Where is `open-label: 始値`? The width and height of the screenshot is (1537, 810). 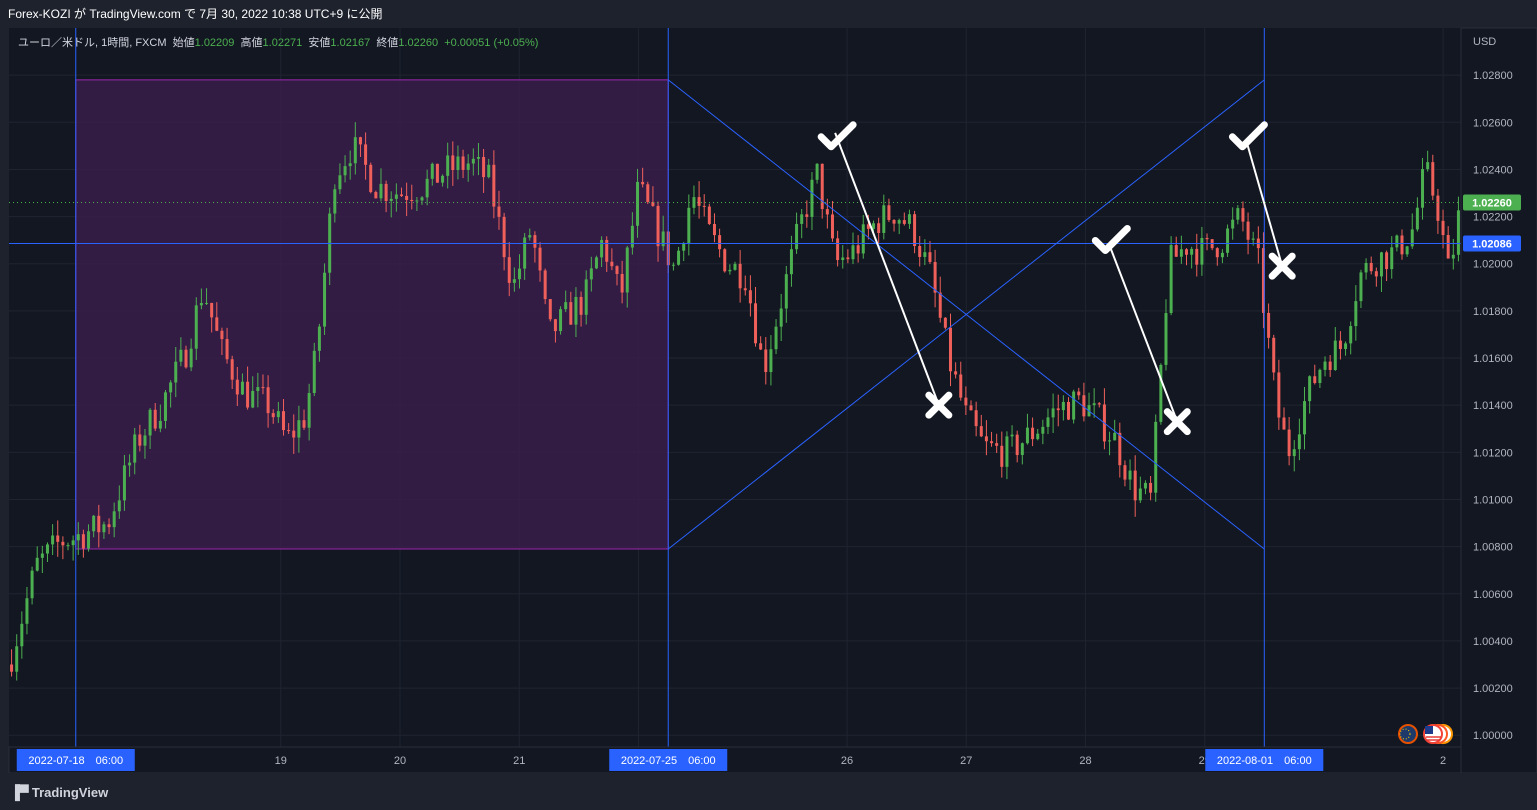 open-label: 始値 is located at coordinates (183, 43).